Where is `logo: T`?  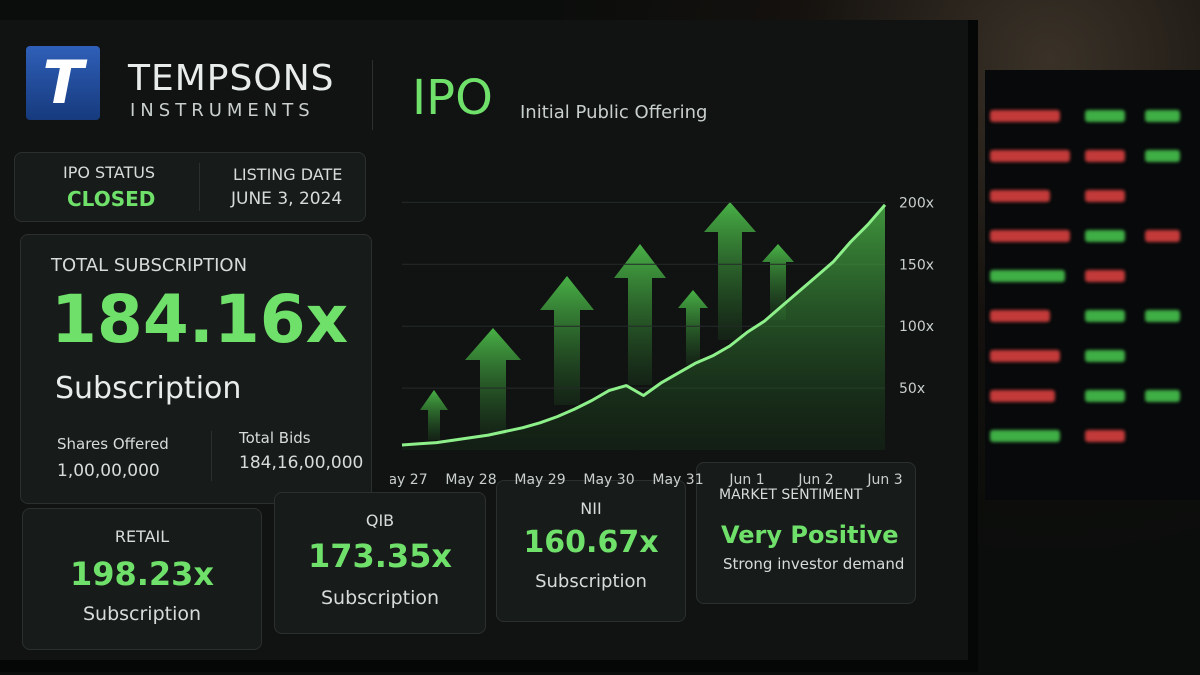
logo: T is located at coordinates (63, 83).